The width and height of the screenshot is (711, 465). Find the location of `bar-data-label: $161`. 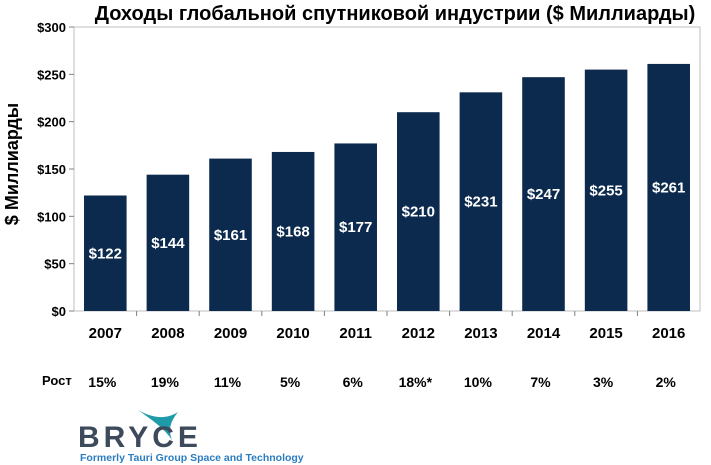

bar-data-label: $161 is located at coordinates (230, 235).